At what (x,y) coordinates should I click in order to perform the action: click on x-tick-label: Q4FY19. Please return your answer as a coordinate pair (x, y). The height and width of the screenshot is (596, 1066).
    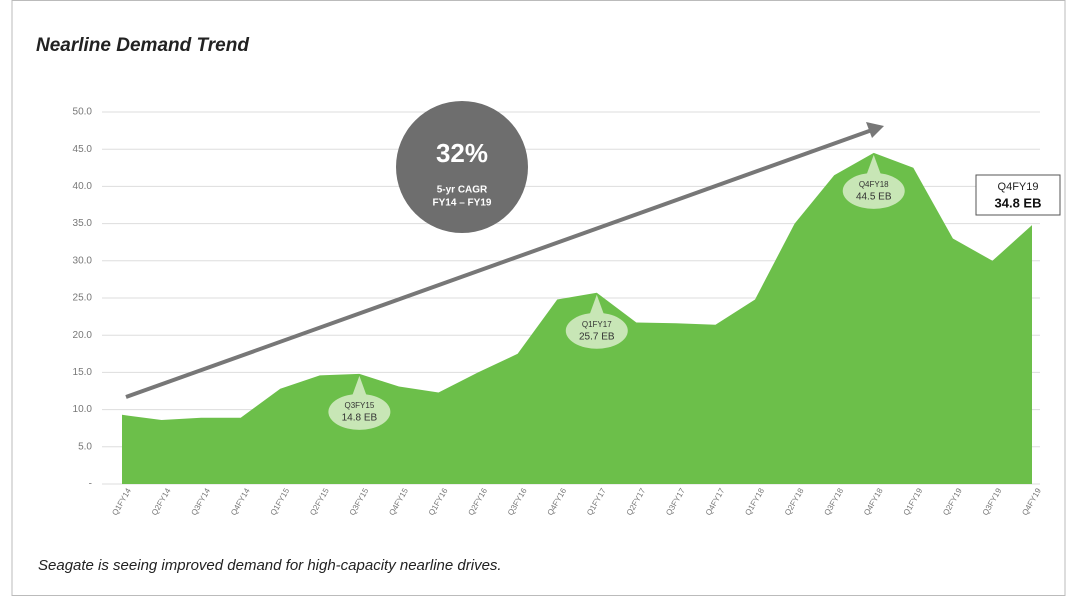
    Looking at the image, I should click on (1031, 501).